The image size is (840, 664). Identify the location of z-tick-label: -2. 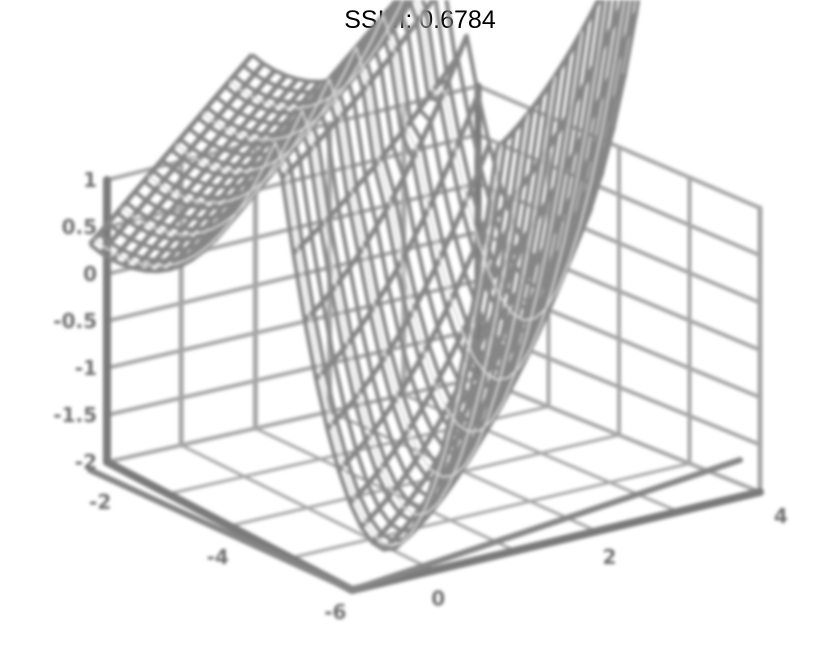
(86, 462).